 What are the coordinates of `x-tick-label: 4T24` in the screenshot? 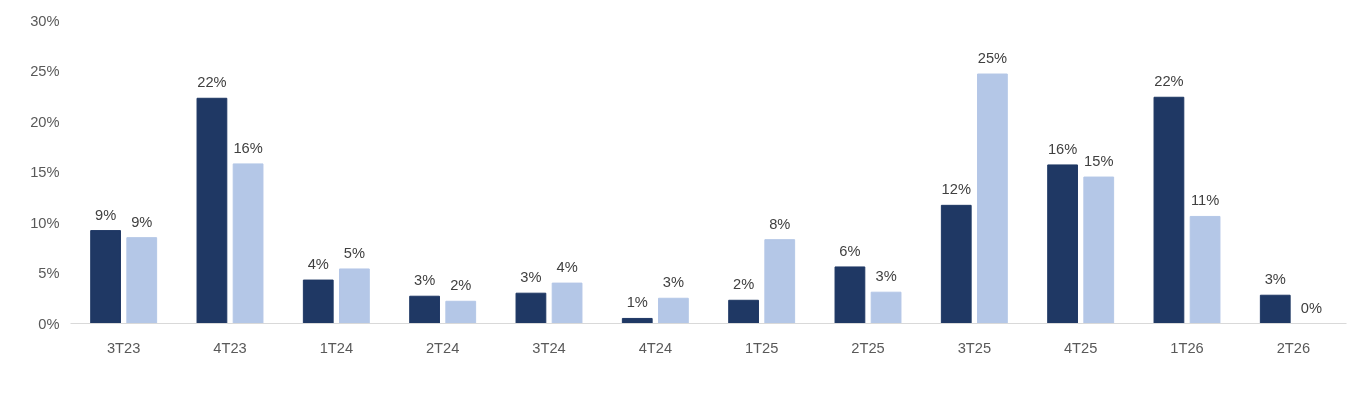 It's located at (655, 347).